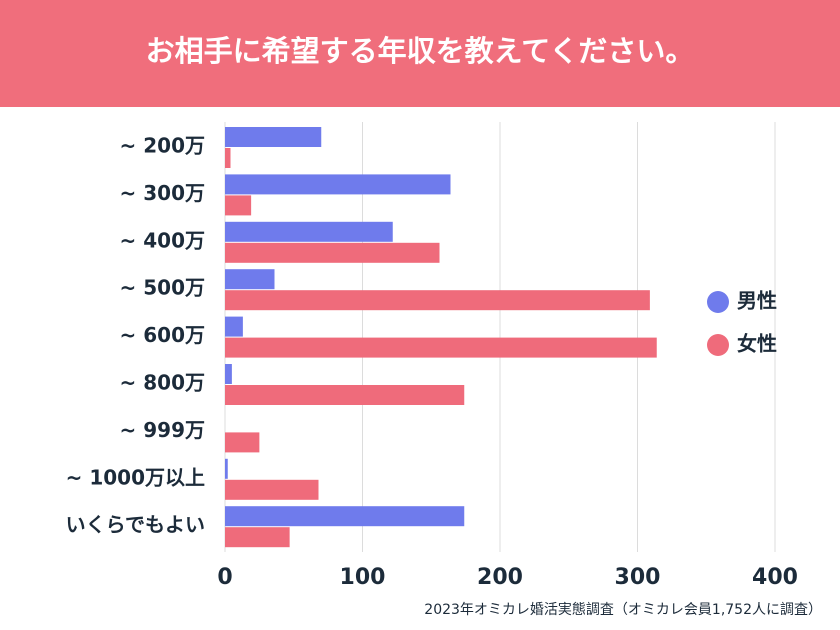  I want to click on y-tick-label: ~ 400万, so click(162, 240).